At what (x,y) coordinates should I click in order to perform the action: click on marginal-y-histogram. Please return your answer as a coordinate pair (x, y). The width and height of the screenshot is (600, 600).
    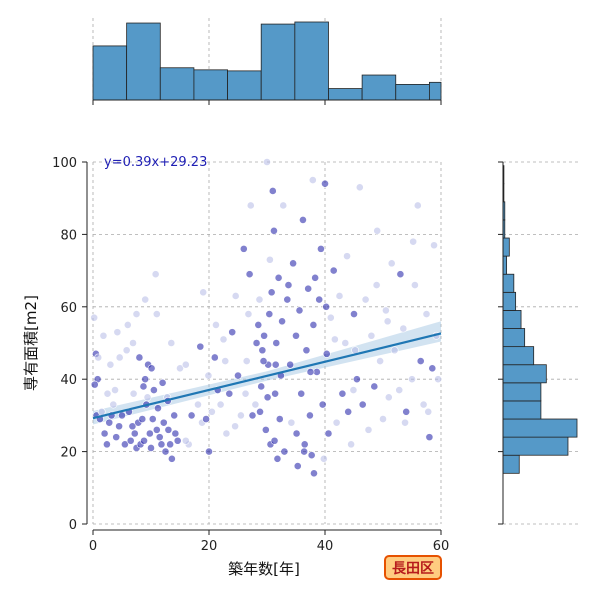
    Looking at the image, I should click on (539, 343).